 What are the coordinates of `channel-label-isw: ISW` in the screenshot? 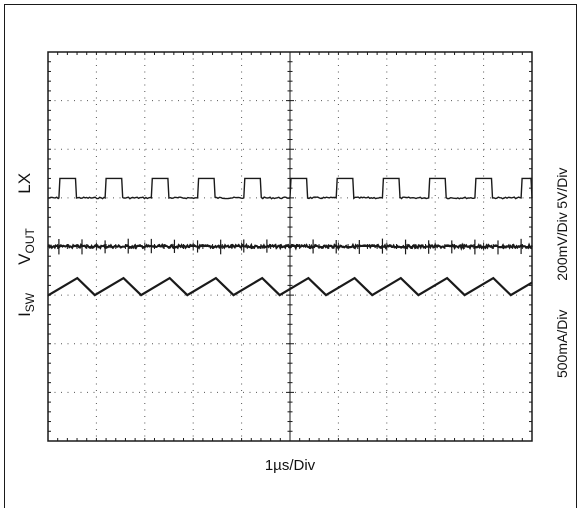 It's located at (26, 304).